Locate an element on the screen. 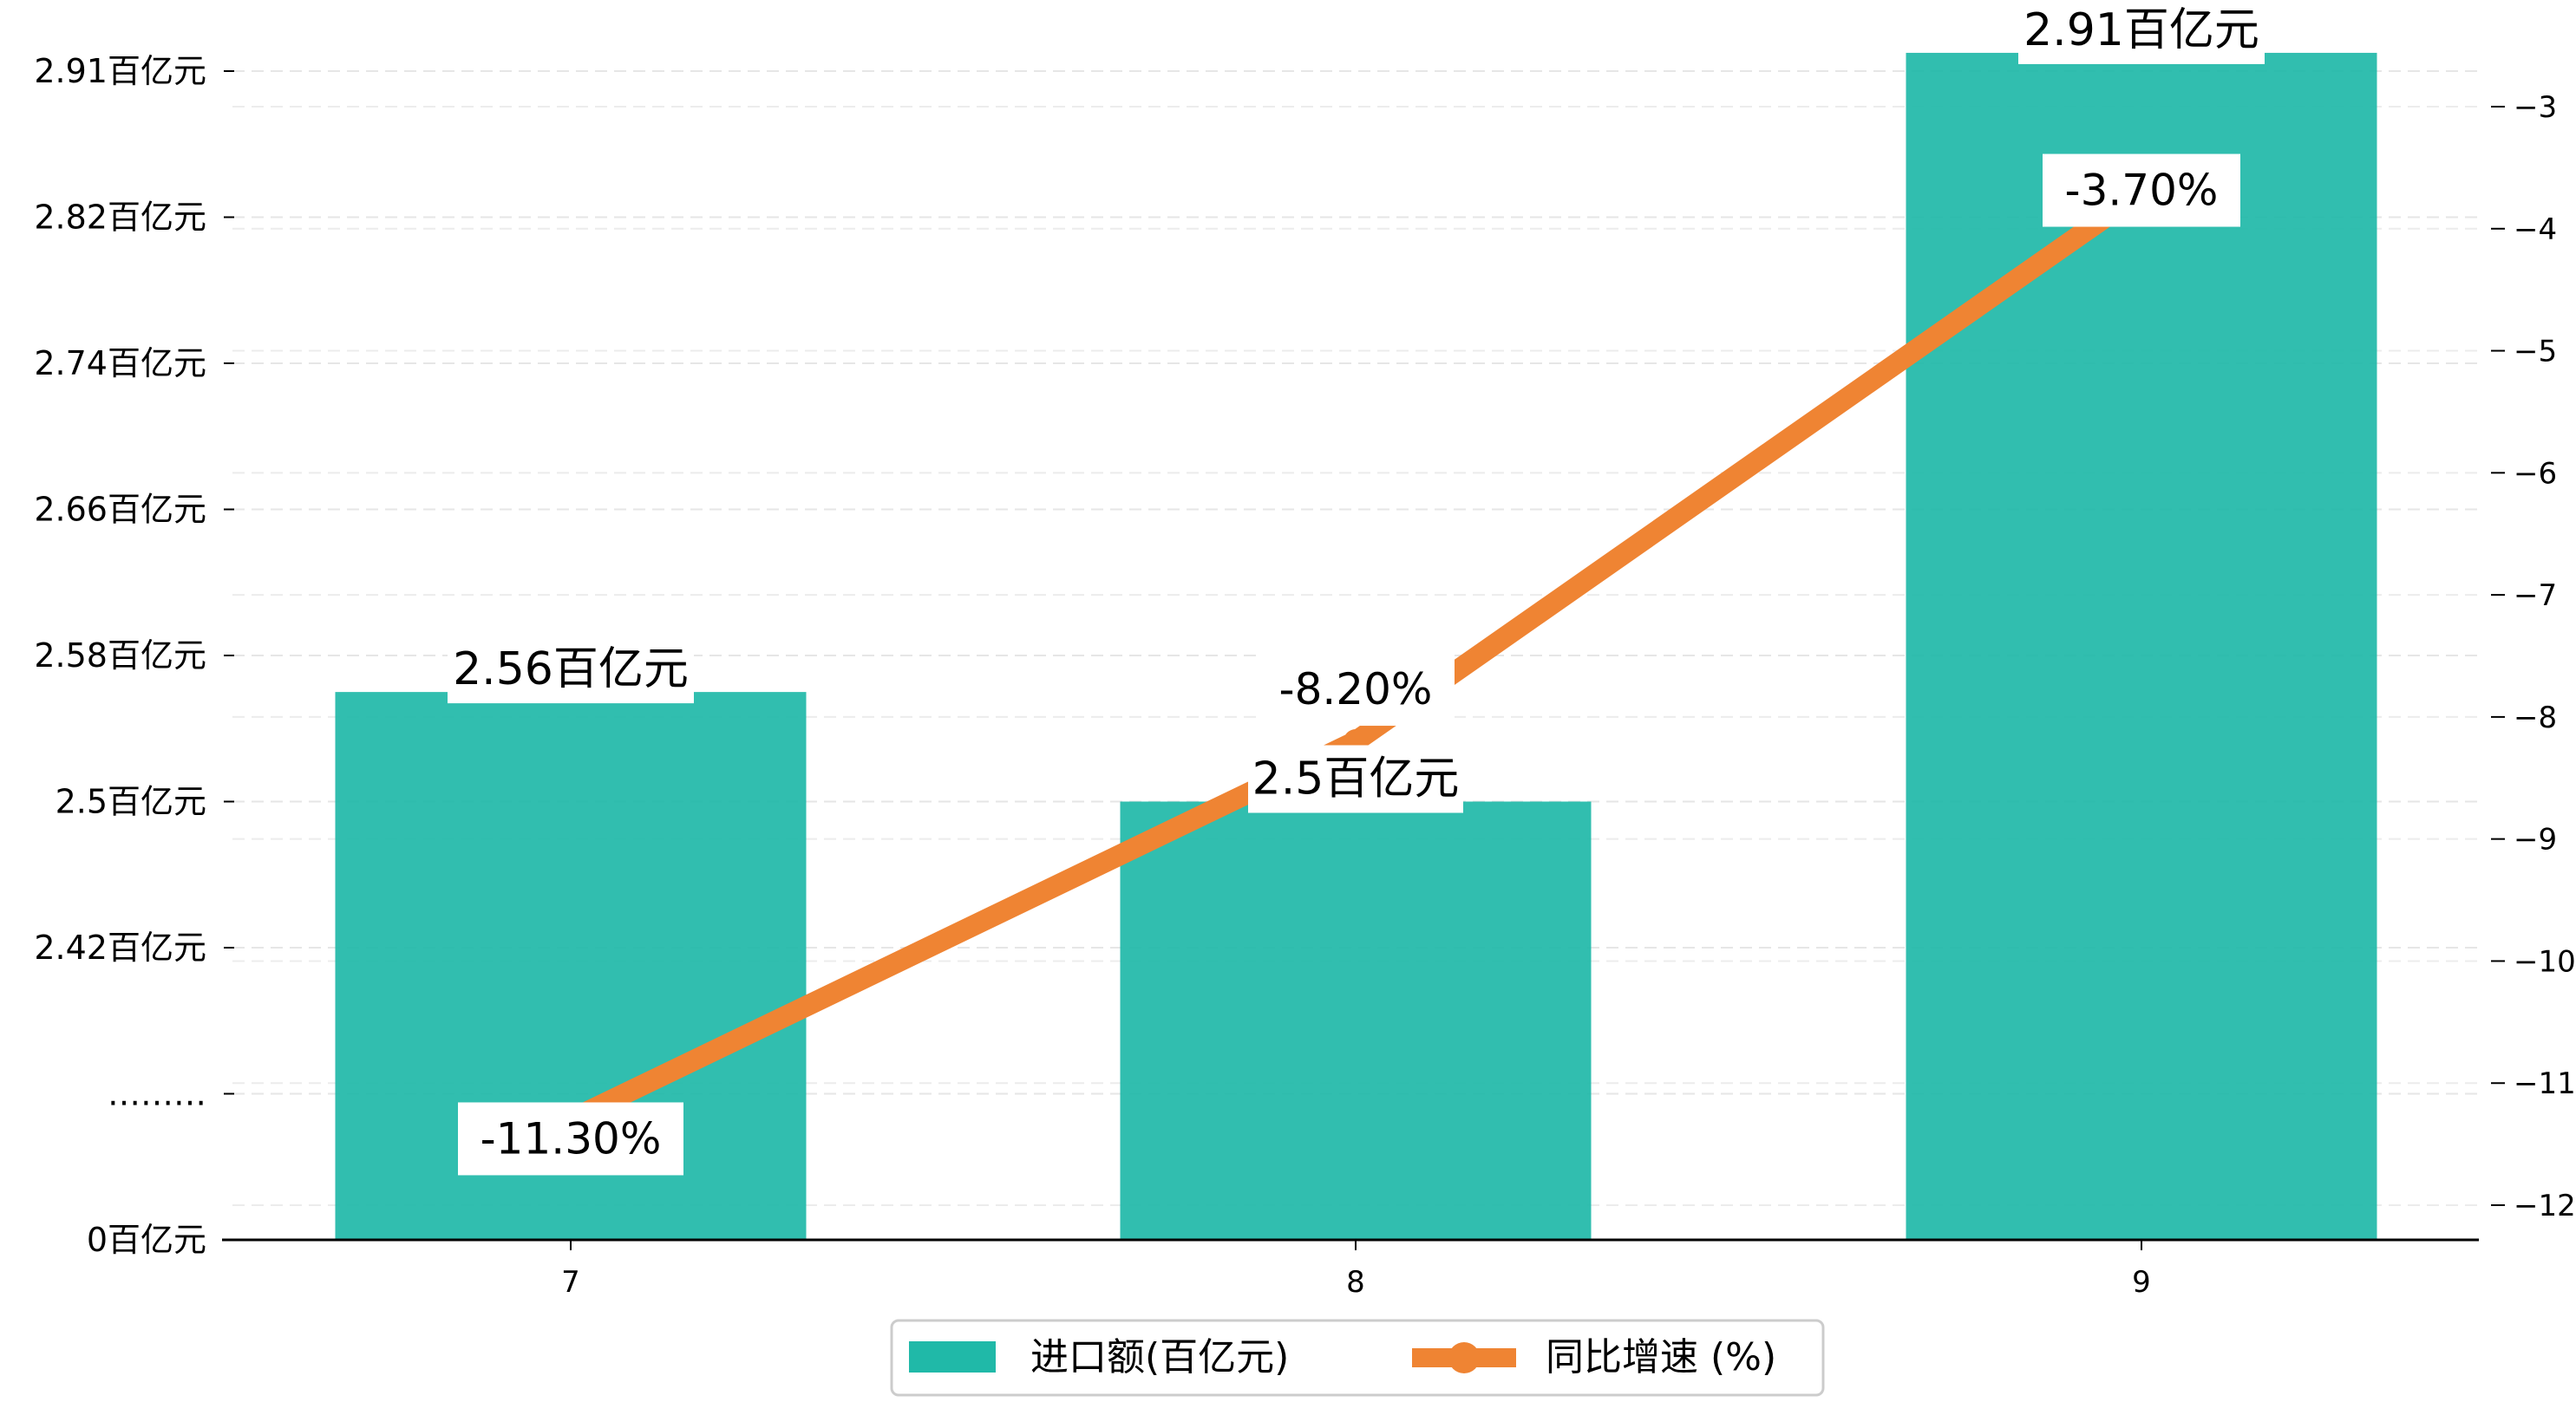 This screenshot has width=2576, height=1415. y-left-tick-label: 2.58百亿元 is located at coordinates (120, 655).